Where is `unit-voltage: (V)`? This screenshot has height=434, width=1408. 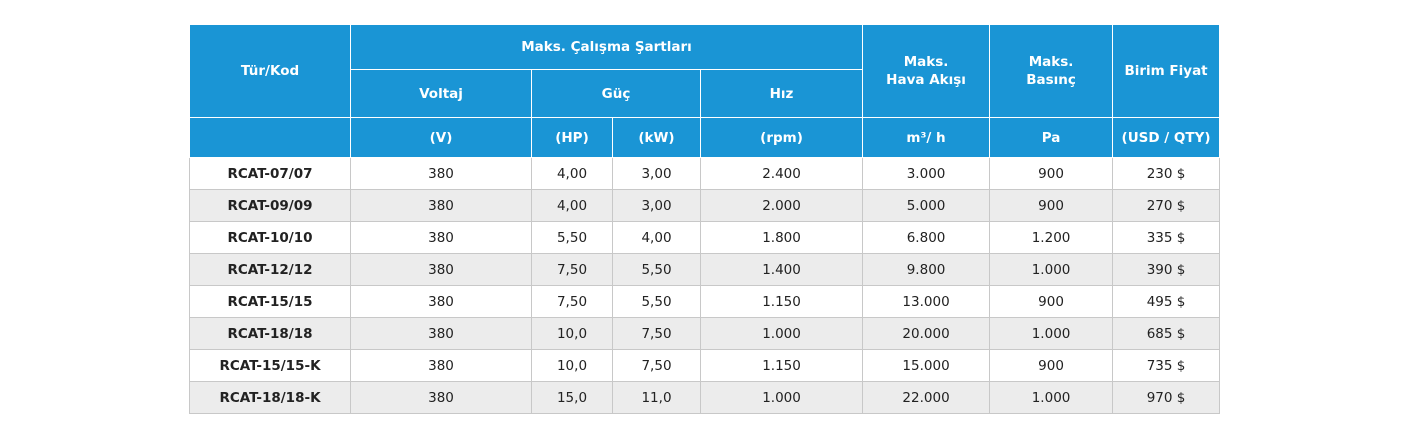 unit-voltage: (V) is located at coordinates (441, 137).